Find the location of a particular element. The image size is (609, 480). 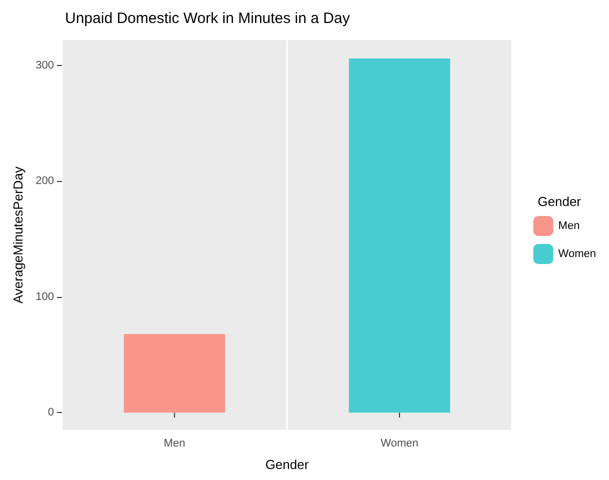

x-axis-title: Gender is located at coordinates (287, 464).